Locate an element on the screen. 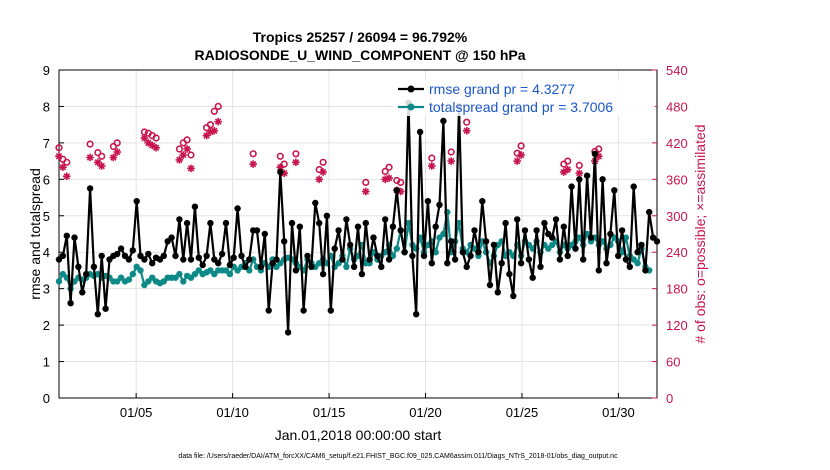  y-right-tick-label: 120 is located at coordinates (677, 325).